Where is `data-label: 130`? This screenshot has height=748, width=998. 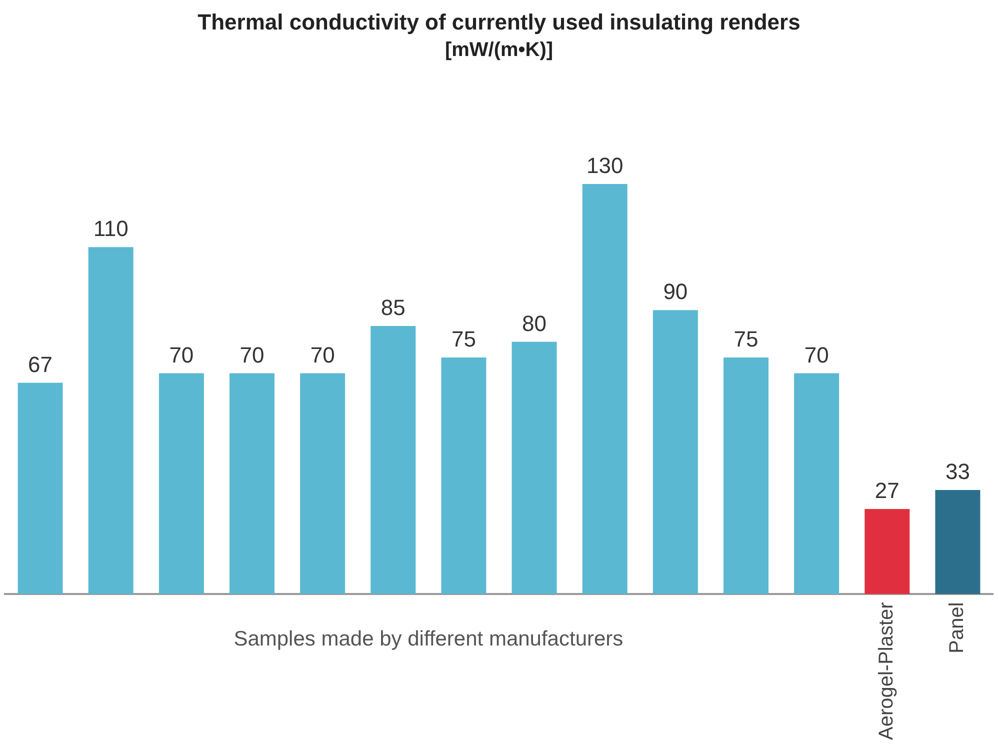
data-label: 130 is located at coordinates (605, 165).